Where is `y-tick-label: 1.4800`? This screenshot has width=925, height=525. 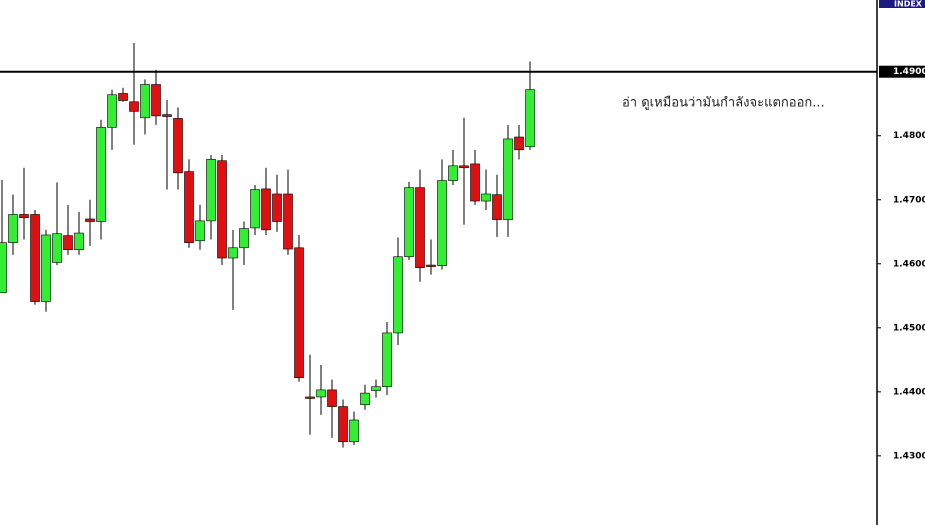 y-tick-label: 1.4800 is located at coordinates (909, 136).